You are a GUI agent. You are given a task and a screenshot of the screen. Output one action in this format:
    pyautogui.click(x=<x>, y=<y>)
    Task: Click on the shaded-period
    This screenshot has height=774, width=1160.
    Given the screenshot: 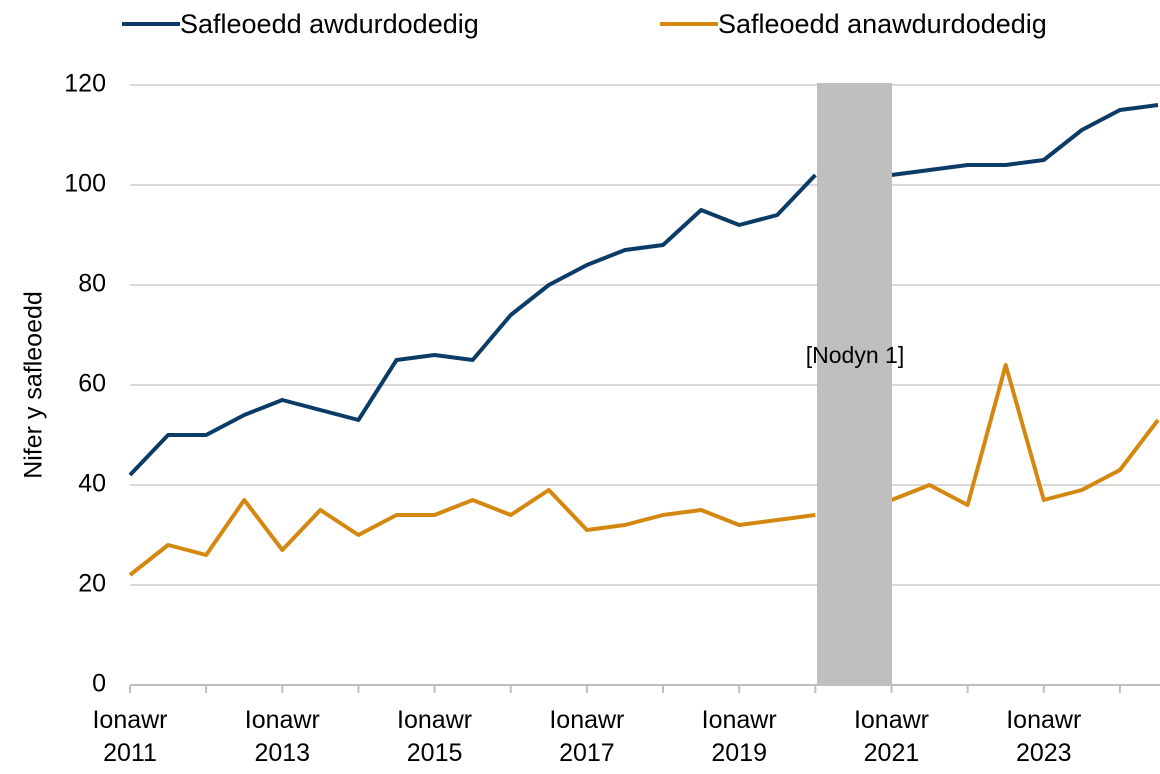 What is the action you would take?
    pyautogui.click(x=854, y=384)
    